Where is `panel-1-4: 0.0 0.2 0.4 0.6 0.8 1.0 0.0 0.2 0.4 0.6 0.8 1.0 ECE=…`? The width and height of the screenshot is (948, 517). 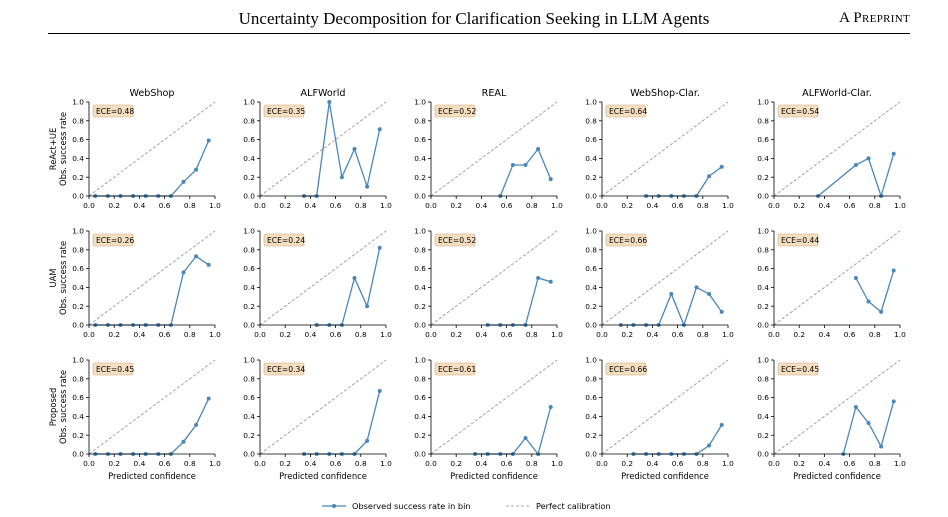
panel-1-4: 0.0 0.2 0.4 0.6 0.8 1.0 0.0 0.2 0.4 0.6 0.8 1.0 ECE=… is located at coordinates (831, 283).